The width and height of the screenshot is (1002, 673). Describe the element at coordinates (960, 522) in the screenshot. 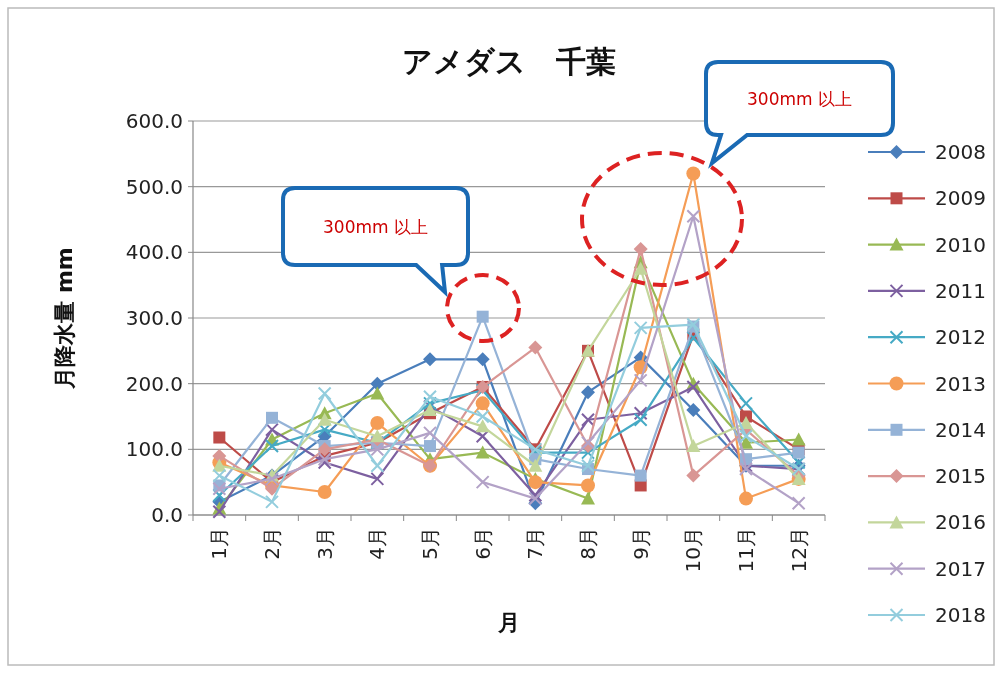

I see `legend-label: 2016` at that location.